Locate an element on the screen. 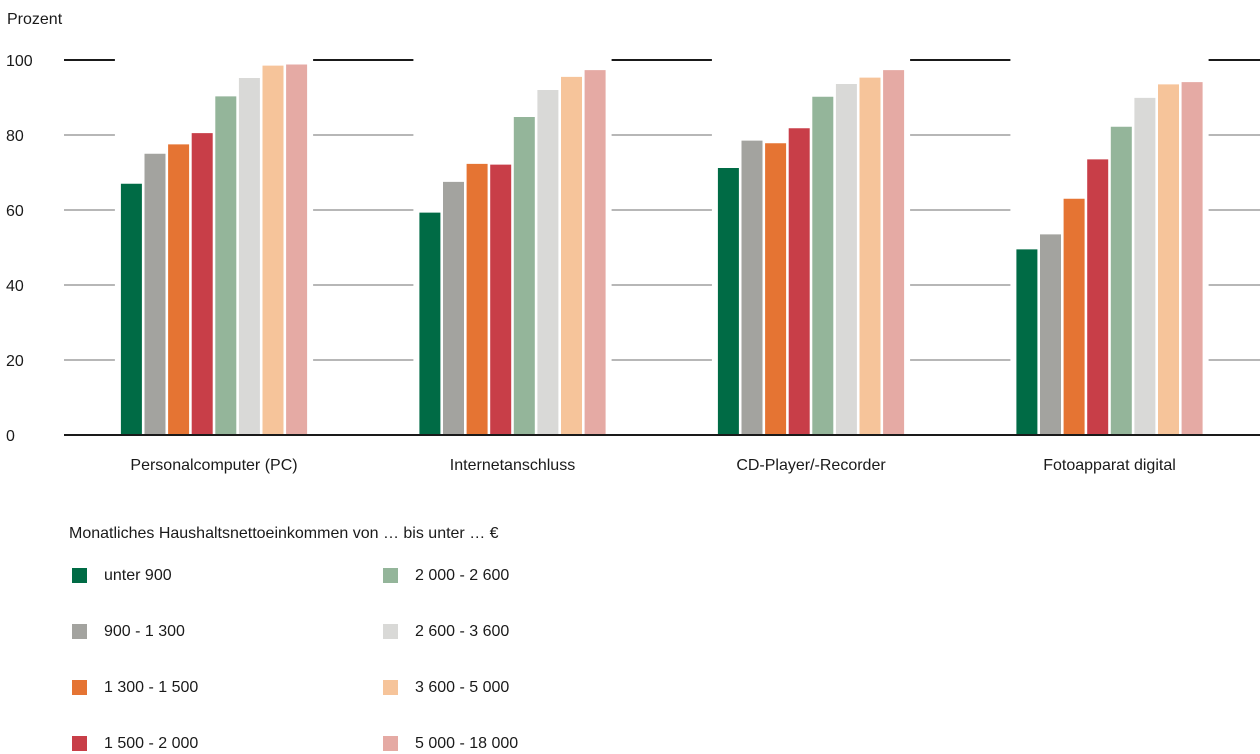  legend-label: 1 500 - 2 000 is located at coordinates (151, 743).